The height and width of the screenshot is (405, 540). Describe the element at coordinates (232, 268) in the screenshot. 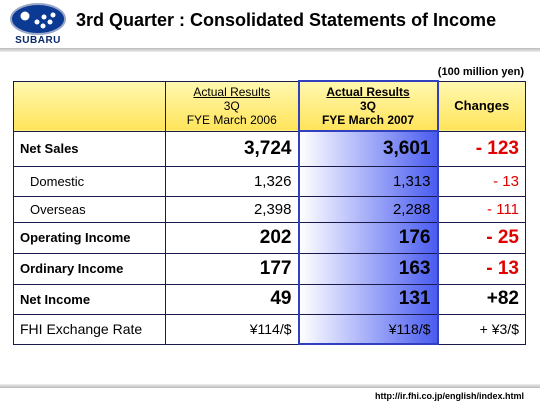

I see `cell: 177` at that location.